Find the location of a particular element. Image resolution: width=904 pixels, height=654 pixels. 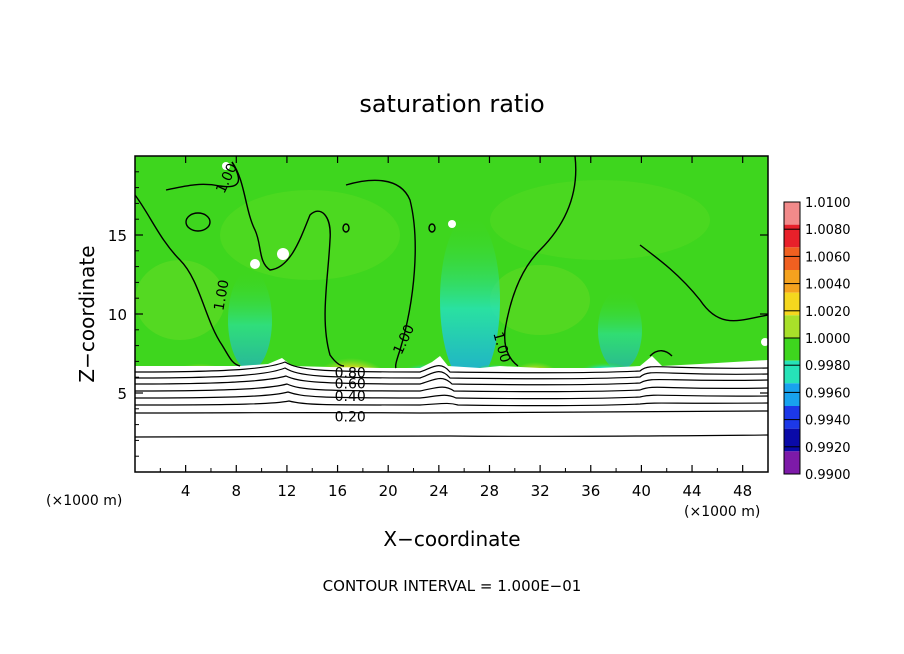

x-tick-label: 48 is located at coordinates (742, 491).